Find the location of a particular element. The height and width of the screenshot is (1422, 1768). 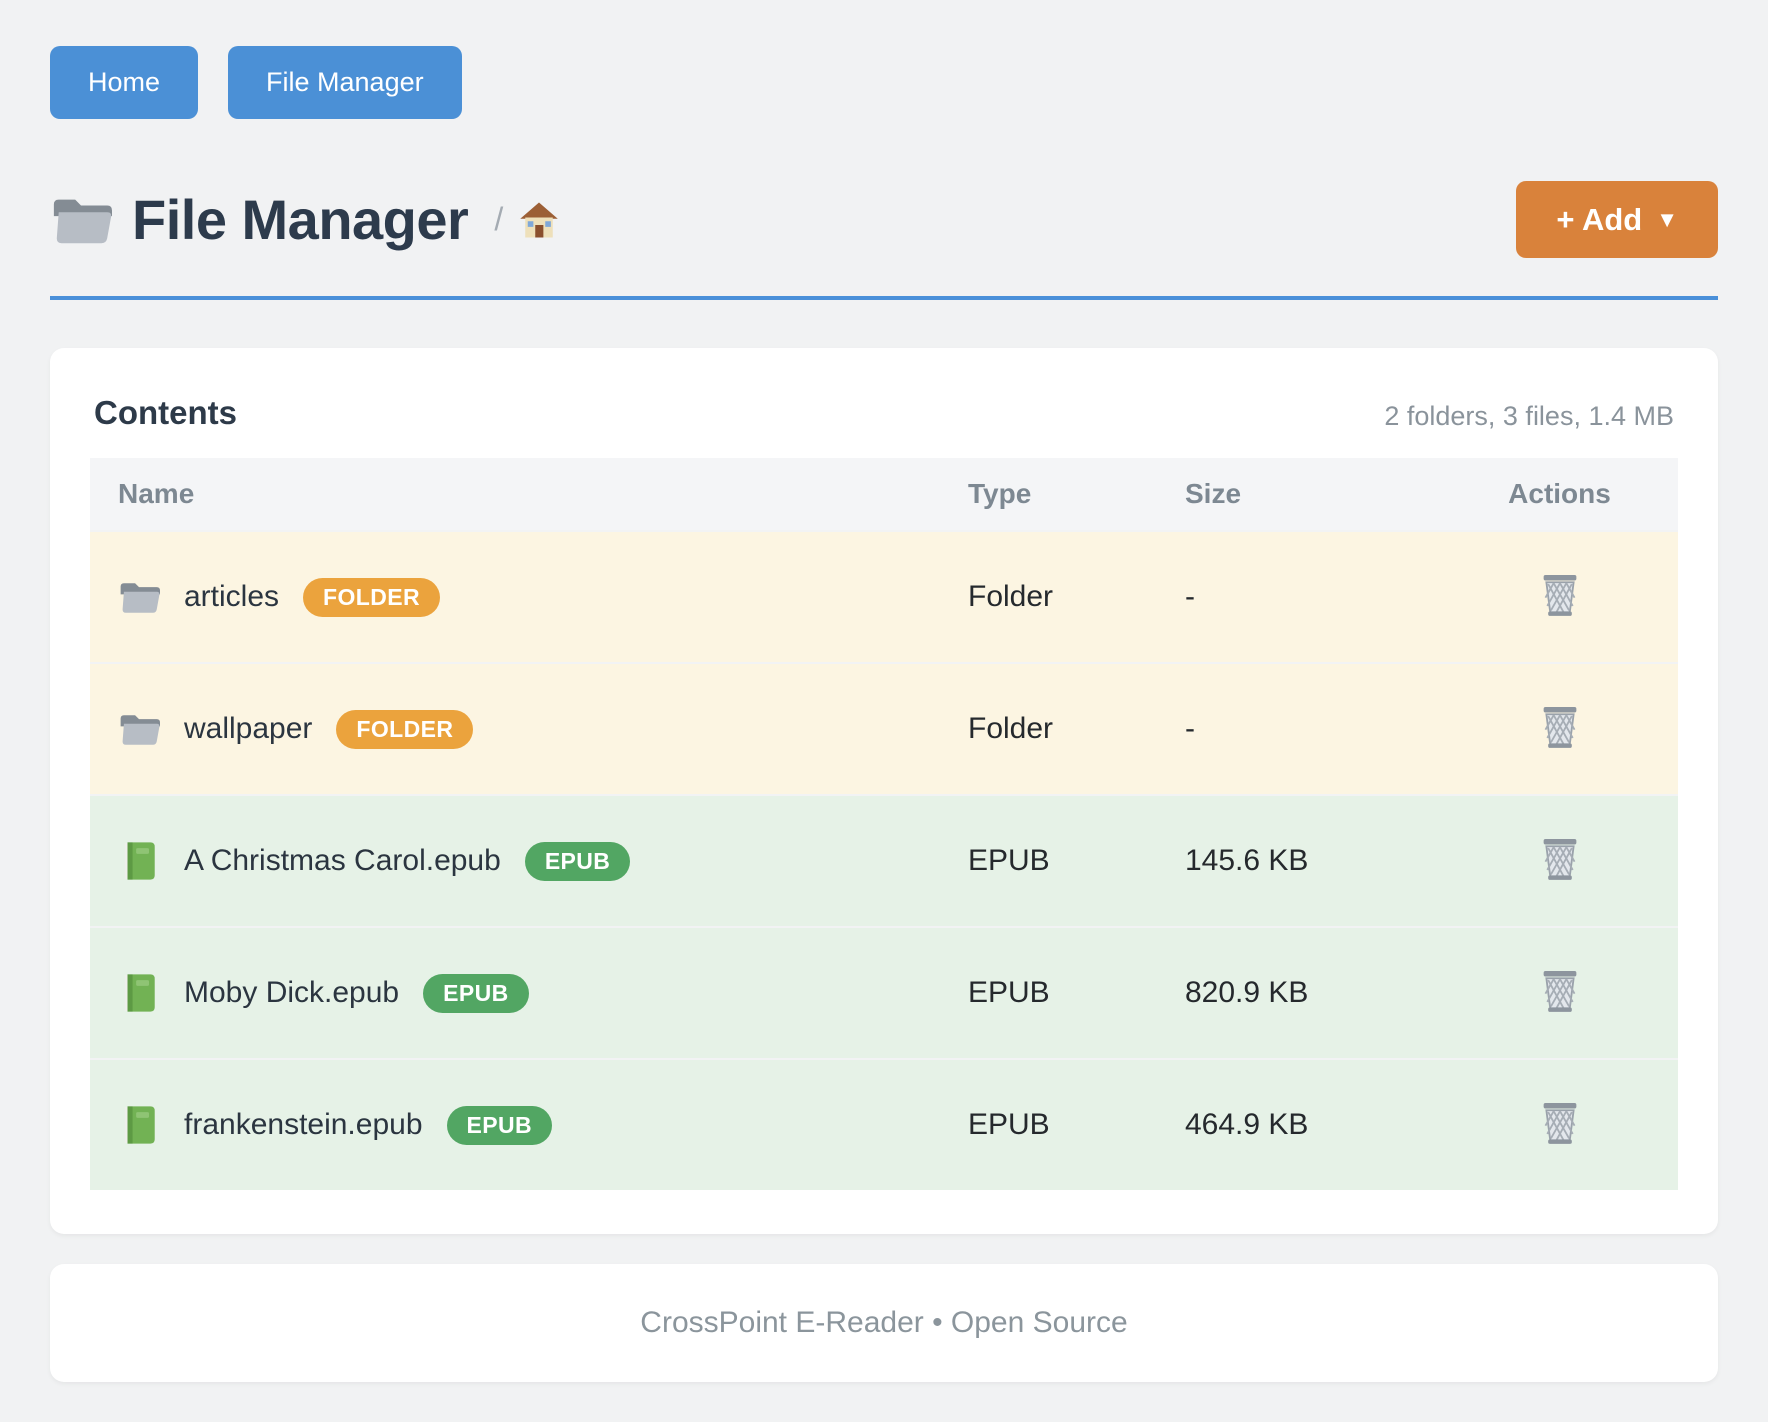

home-button: Home is located at coordinates (124, 82).